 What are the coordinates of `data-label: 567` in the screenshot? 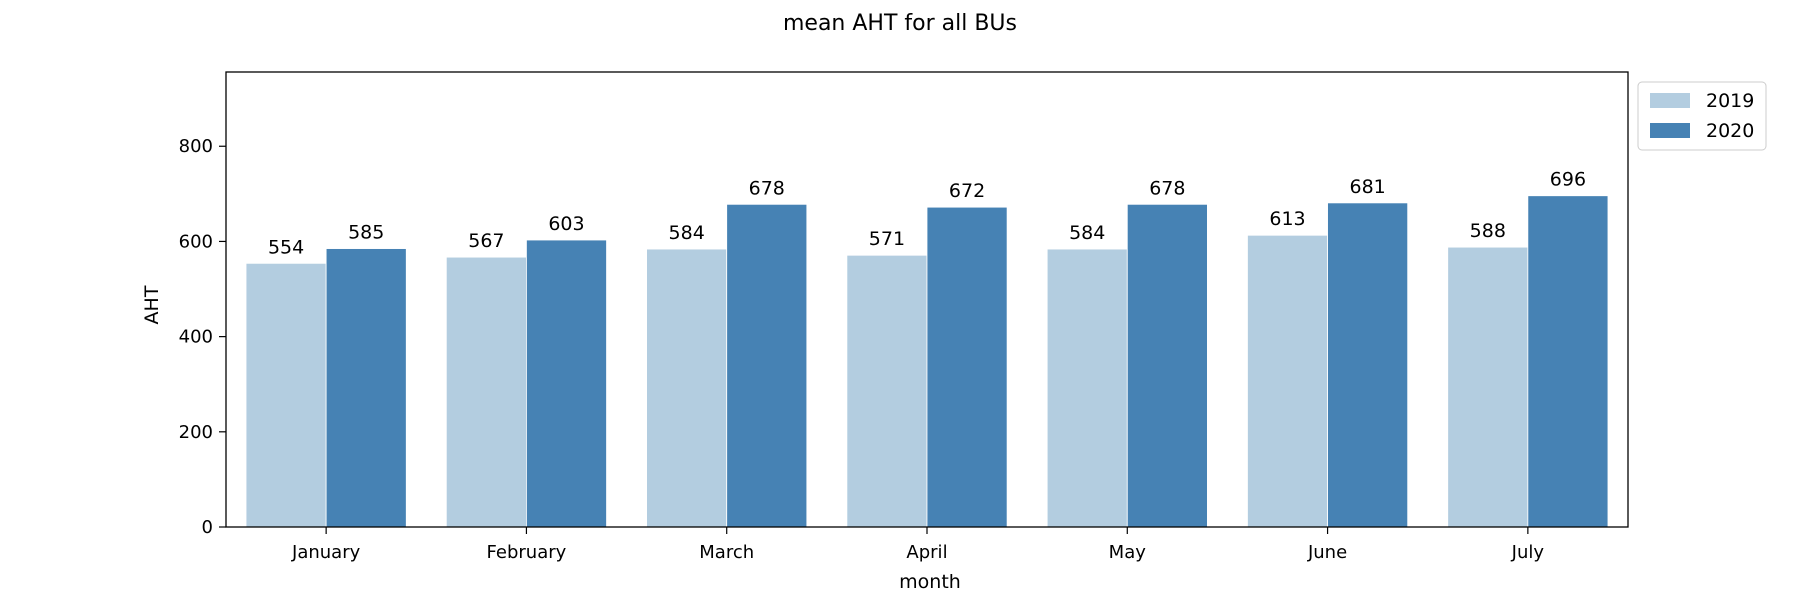 It's located at (486, 241).